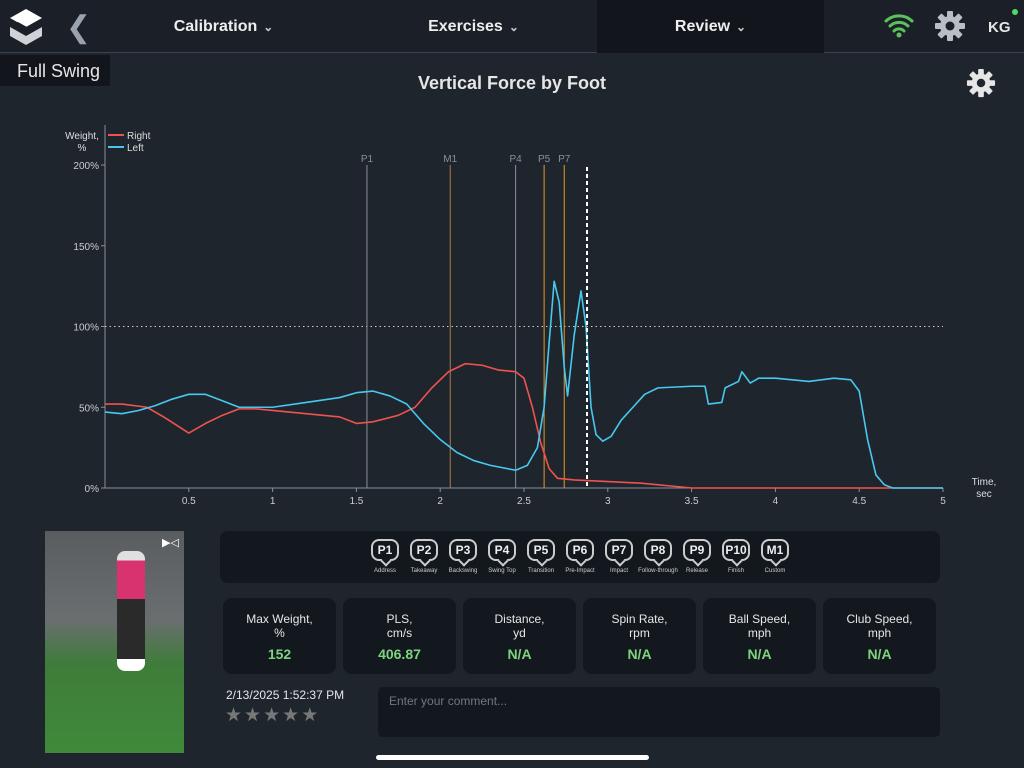  Describe the element at coordinates (114, 642) in the screenshot. I see `swing-video-thumbnail` at that location.